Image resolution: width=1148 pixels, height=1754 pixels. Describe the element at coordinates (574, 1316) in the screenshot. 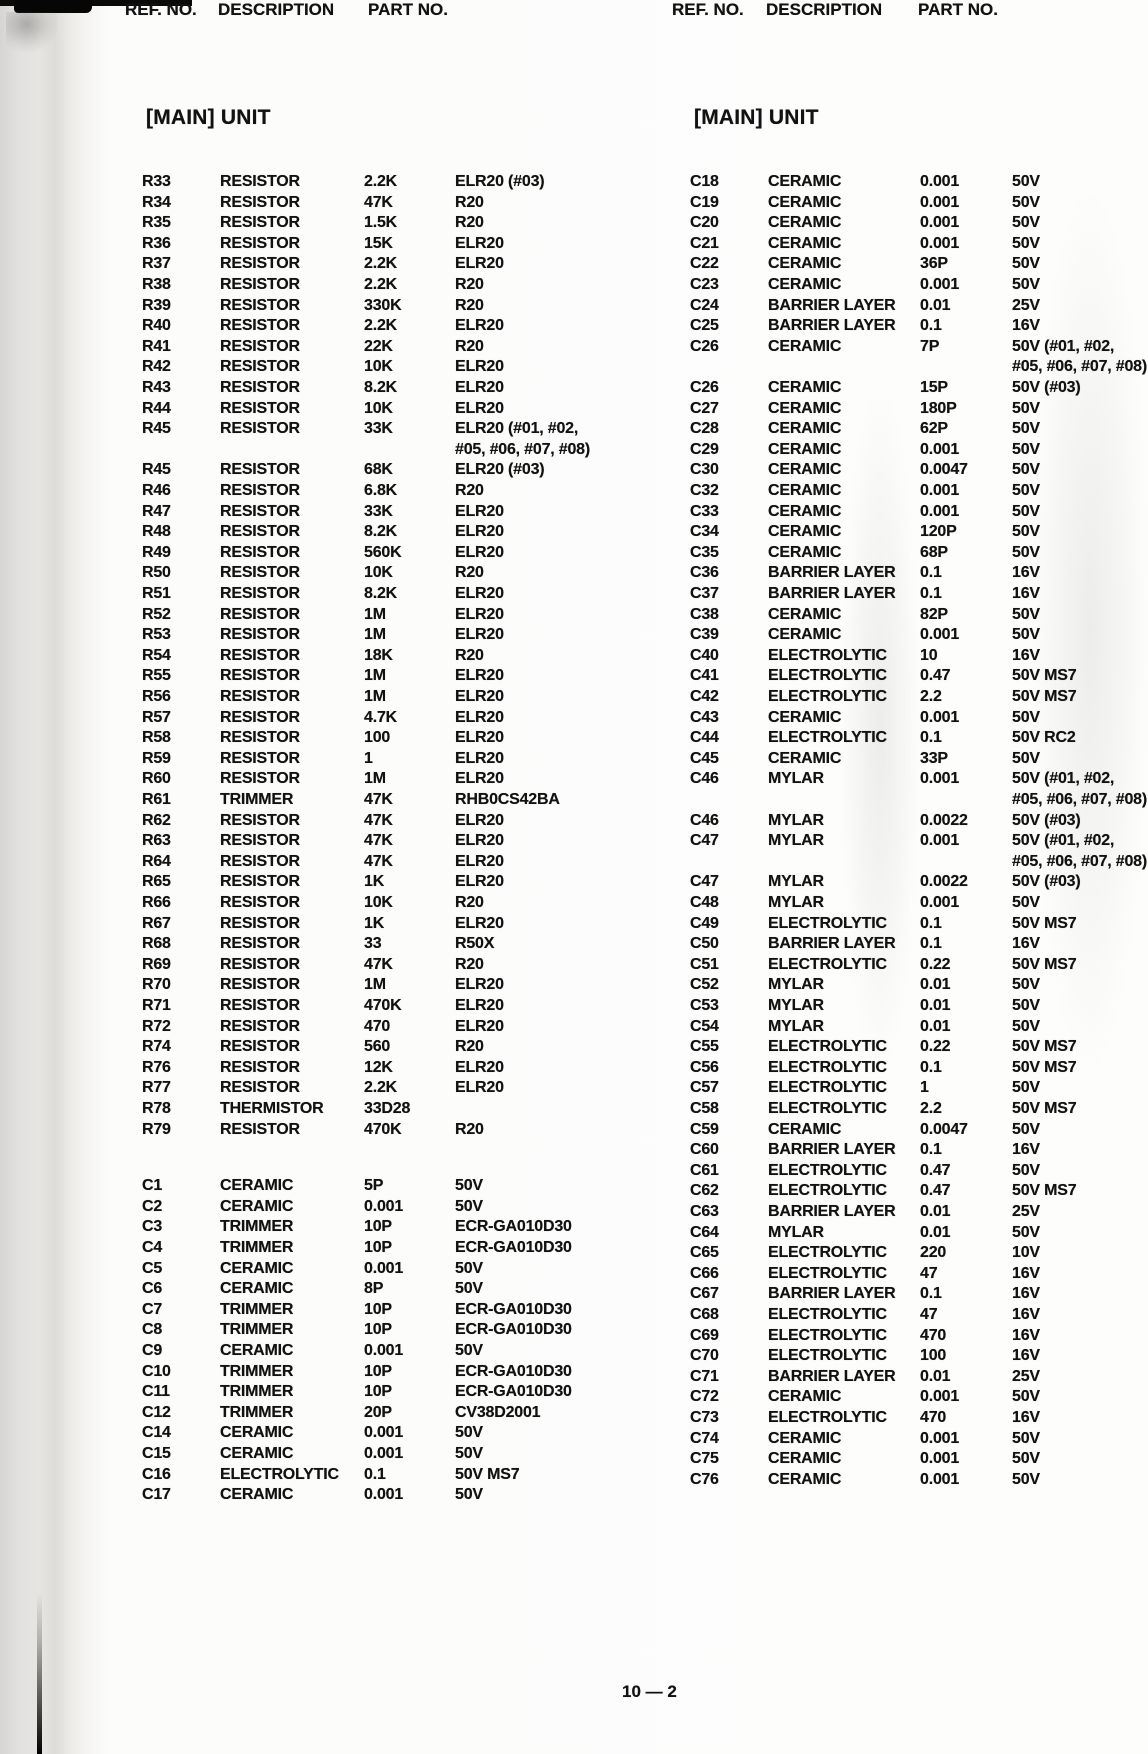

I see `table-row: C68 ELECTROLYTIC 47 16V` at that location.